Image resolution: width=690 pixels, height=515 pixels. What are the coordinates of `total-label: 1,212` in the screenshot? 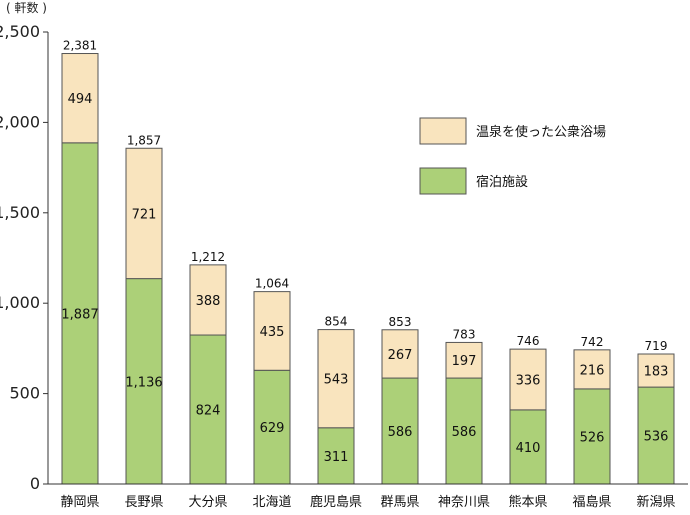 It's located at (208, 257).